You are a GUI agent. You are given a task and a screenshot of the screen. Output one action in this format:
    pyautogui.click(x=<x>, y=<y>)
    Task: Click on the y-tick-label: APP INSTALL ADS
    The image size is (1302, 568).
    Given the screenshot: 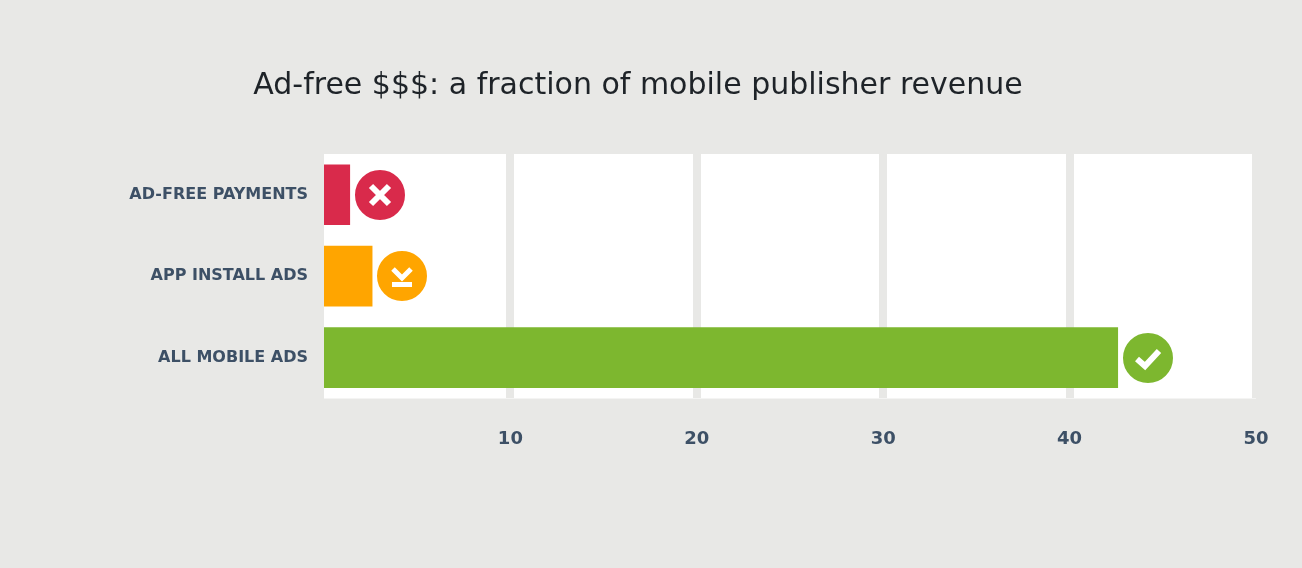 What is the action you would take?
    pyautogui.click(x=229, y=275)
    